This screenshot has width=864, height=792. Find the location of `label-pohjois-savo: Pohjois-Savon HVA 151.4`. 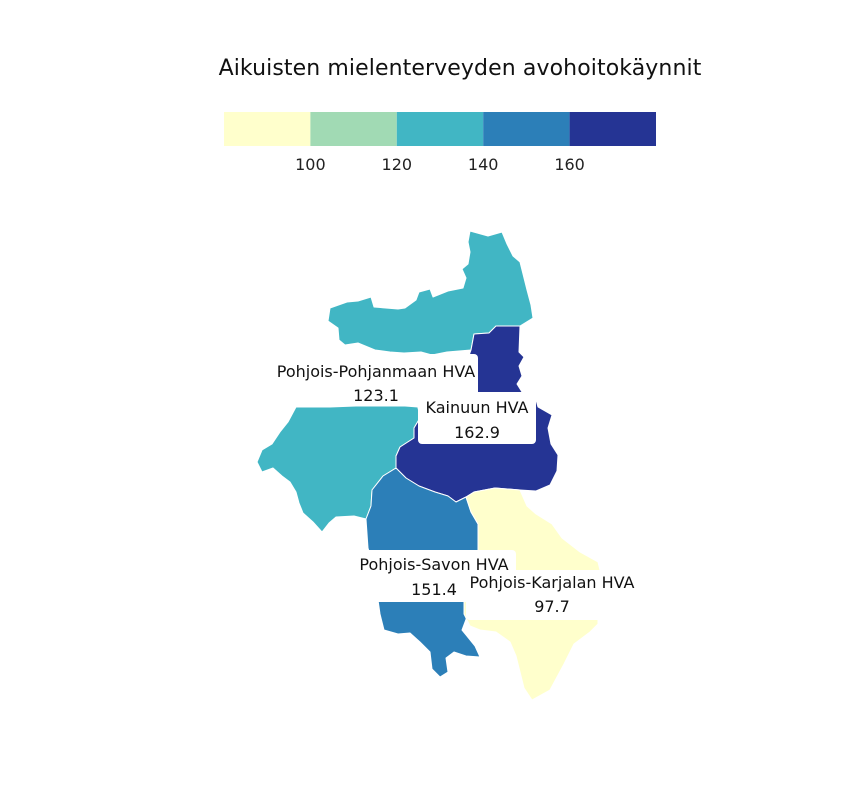

label-pohjois-savo: Pohjois-Savon HVA 151.4 is located at coordinates (436, 576).